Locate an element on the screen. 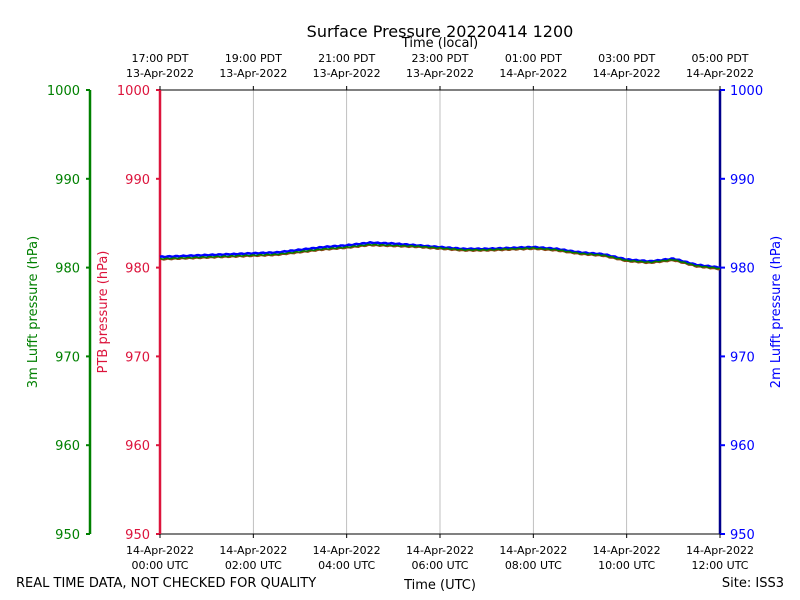 The width and height of the screenshot is (800, 600). ytick-label-inner: 1000 is located at coordinates (133, 91).